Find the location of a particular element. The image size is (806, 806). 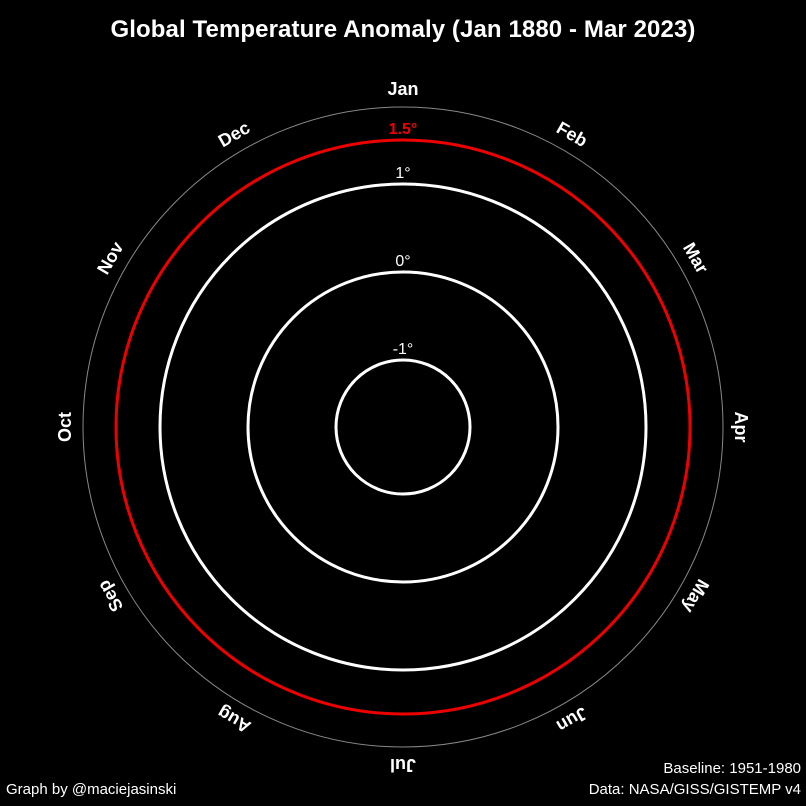

baseline-text: Baseline: 1951-1980 is located at coordinates (732, 768).